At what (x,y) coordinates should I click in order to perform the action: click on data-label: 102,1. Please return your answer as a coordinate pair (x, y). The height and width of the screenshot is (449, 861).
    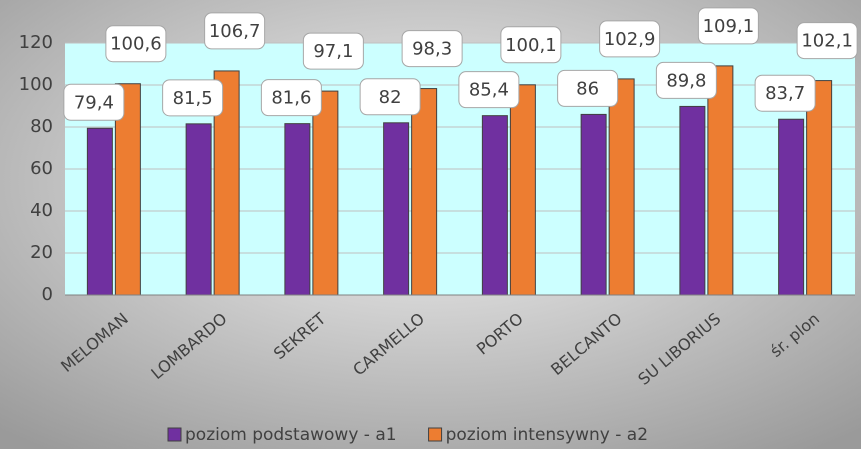
    Looking at the image, I should click on (827, 41).